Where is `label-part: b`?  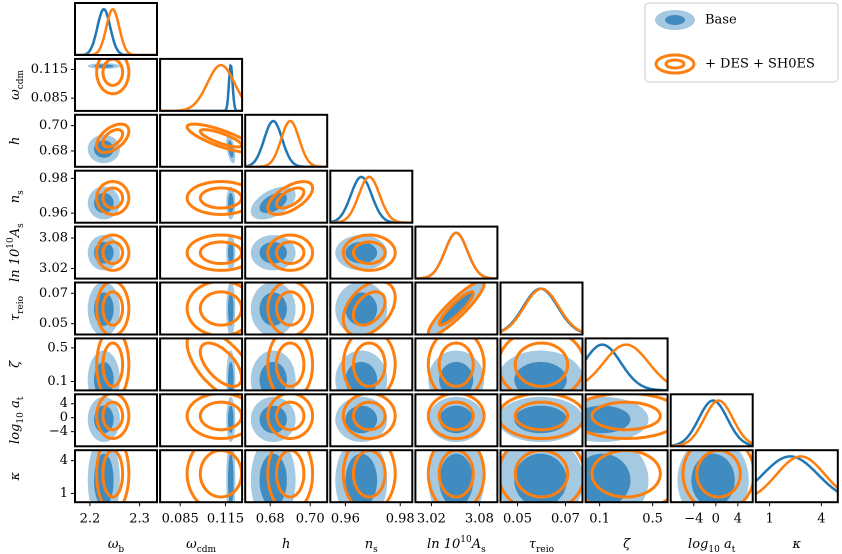 label-part: b is located at coordinates (121, 549).